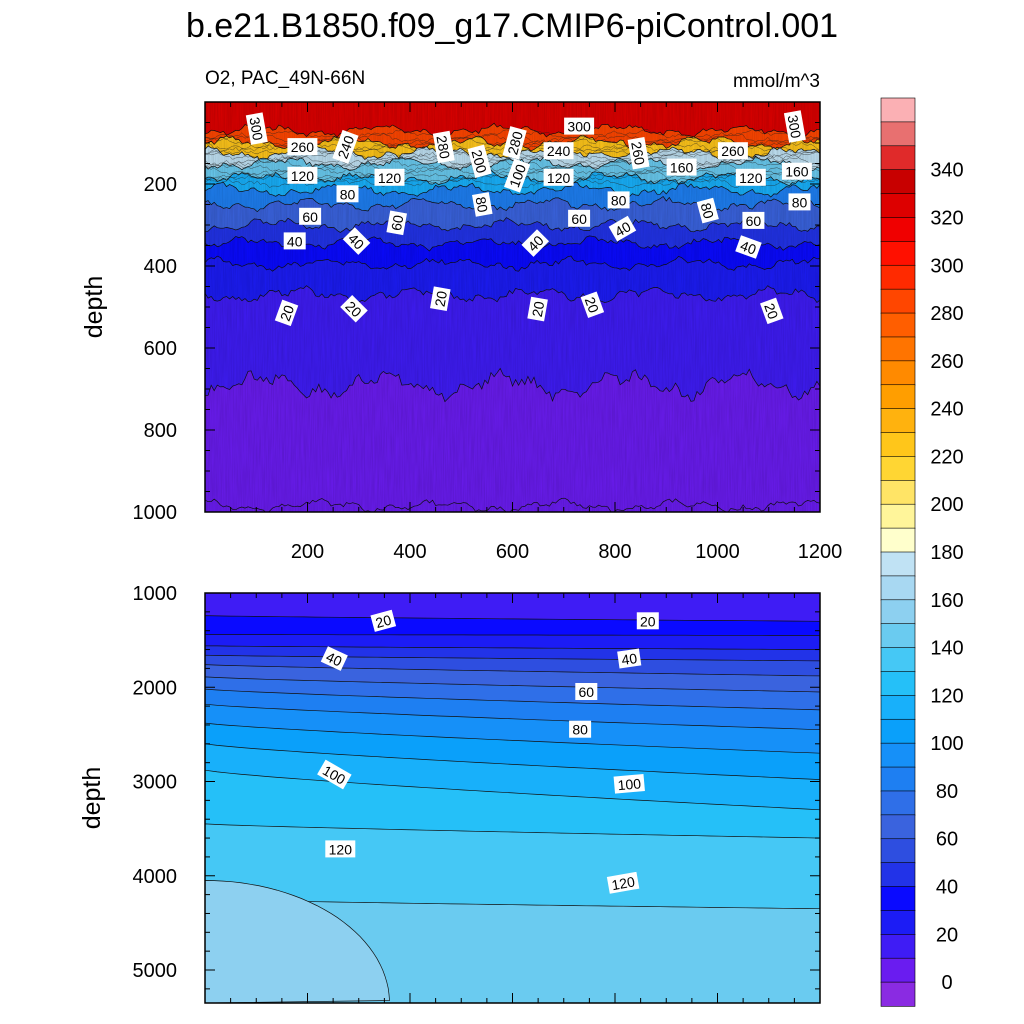  What do you see at coordinates (946, 505) in the screenshot?
I see `colorbar-tick-label: 200` at bounding box center [946, 505].